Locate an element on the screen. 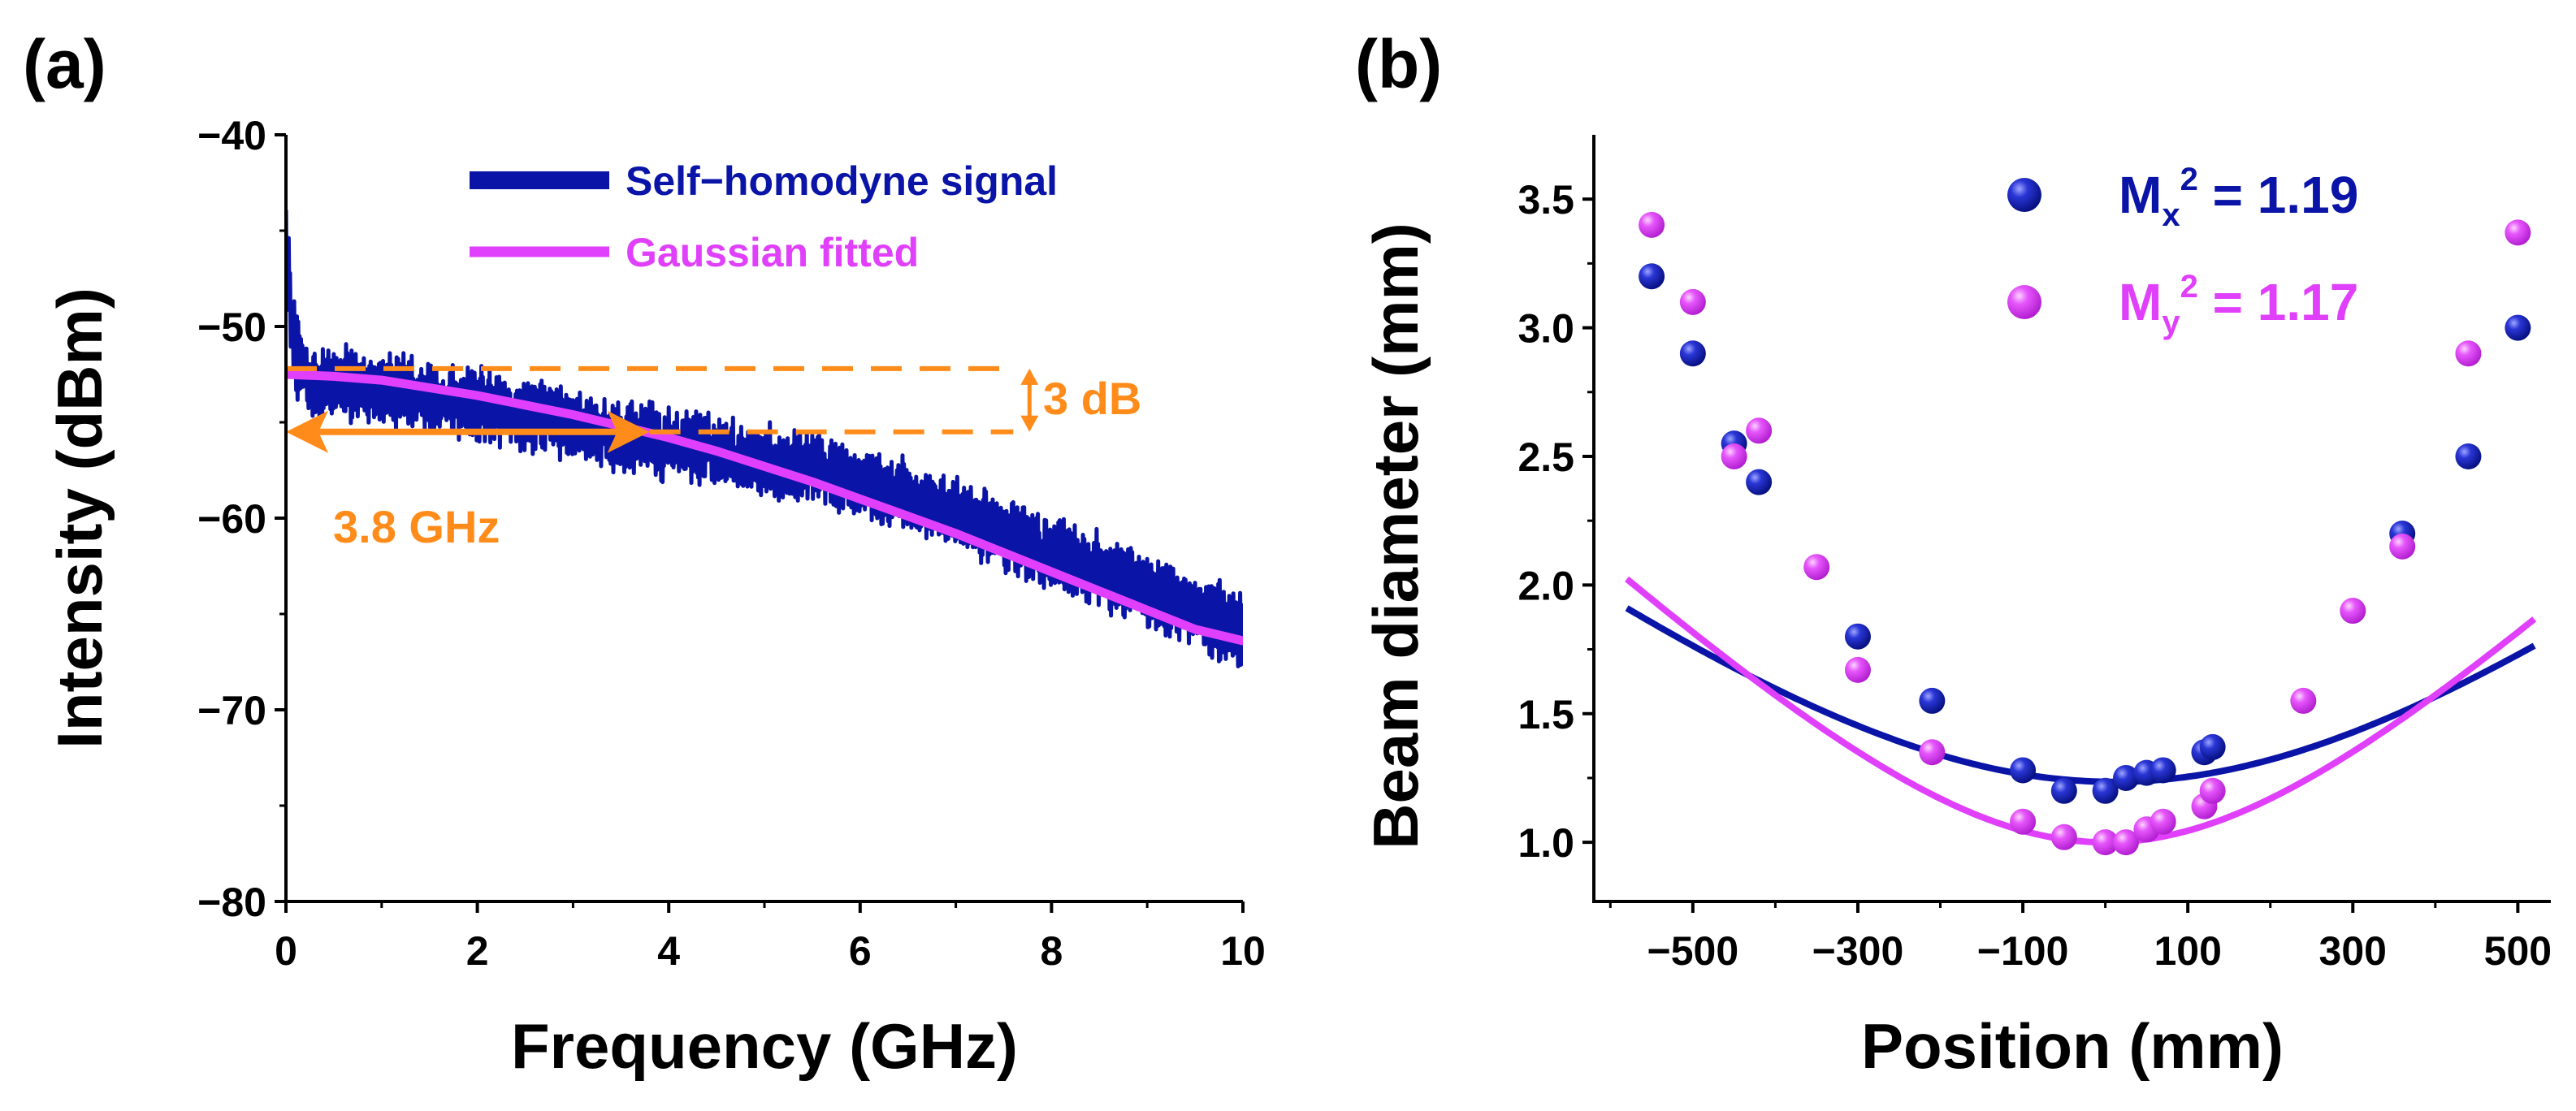 This screenshot has height=1111, width=2576. 3db-arrow-head-top is located at coordinates (1029, 377).